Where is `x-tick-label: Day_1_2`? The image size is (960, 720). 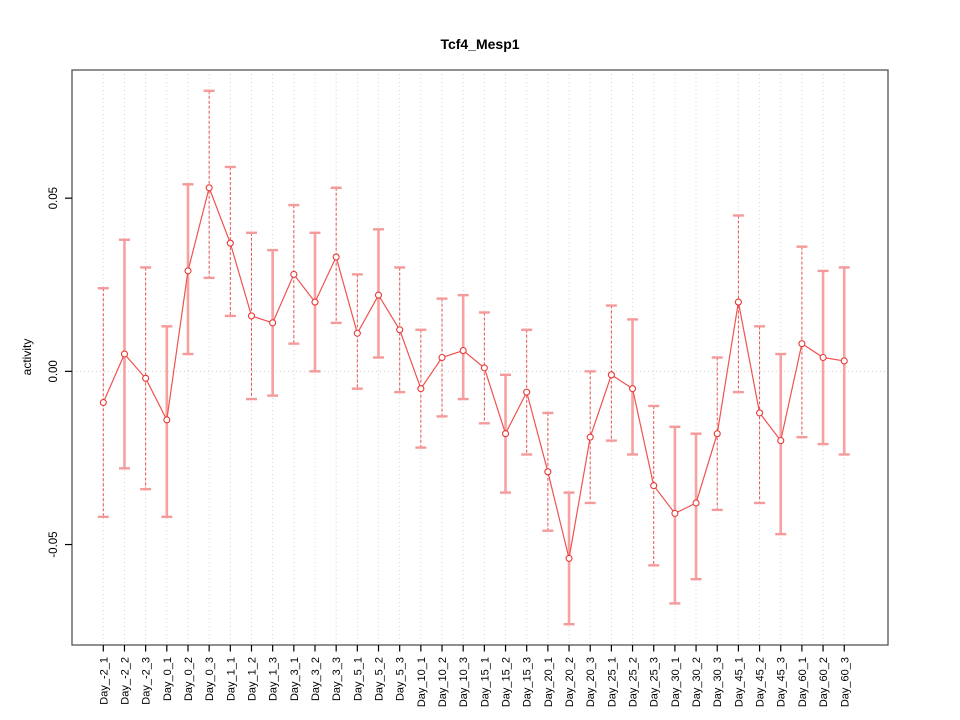 x-tick-label: Day_1_2 is located at coordinates (252, 679).